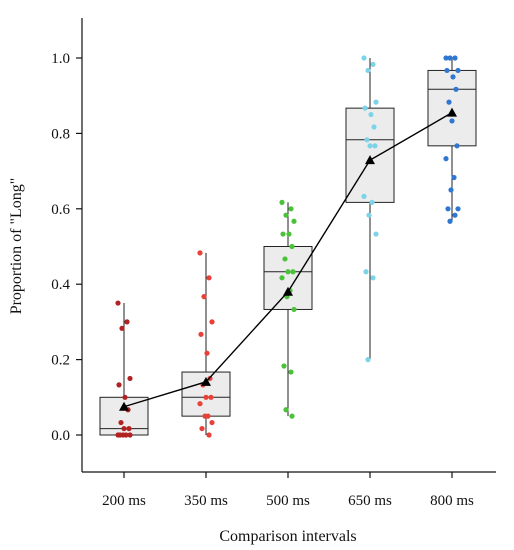 The image size is (514, 550). What do you see at coordinates (16, 246) in the screenshot?
I see `y-axis-title: Proportion of "Long"` at bounding box center [16, 246].